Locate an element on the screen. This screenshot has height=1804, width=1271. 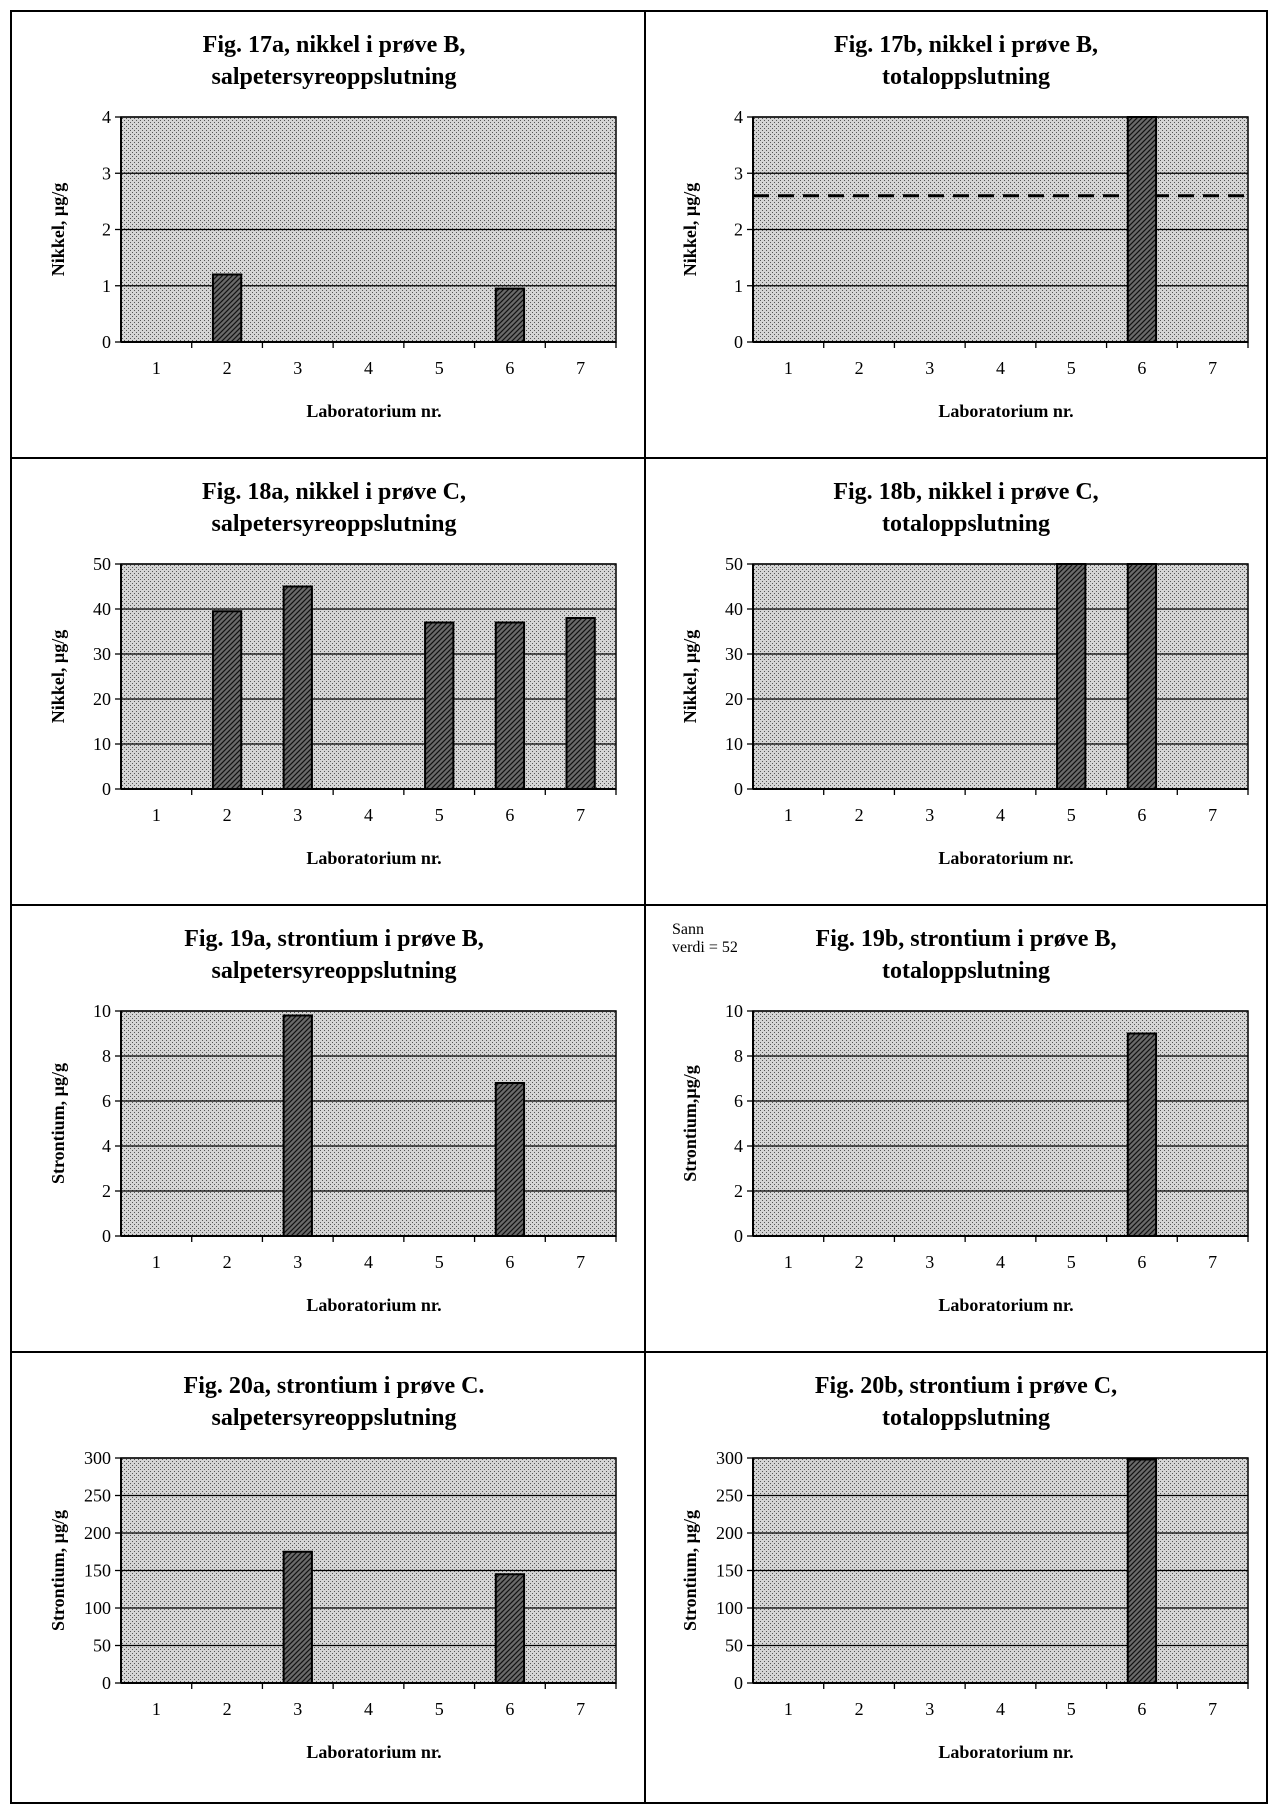
chart-title-line1: Fig. 17b, nikkel i prøve B, is located at coordinates (966, 45).